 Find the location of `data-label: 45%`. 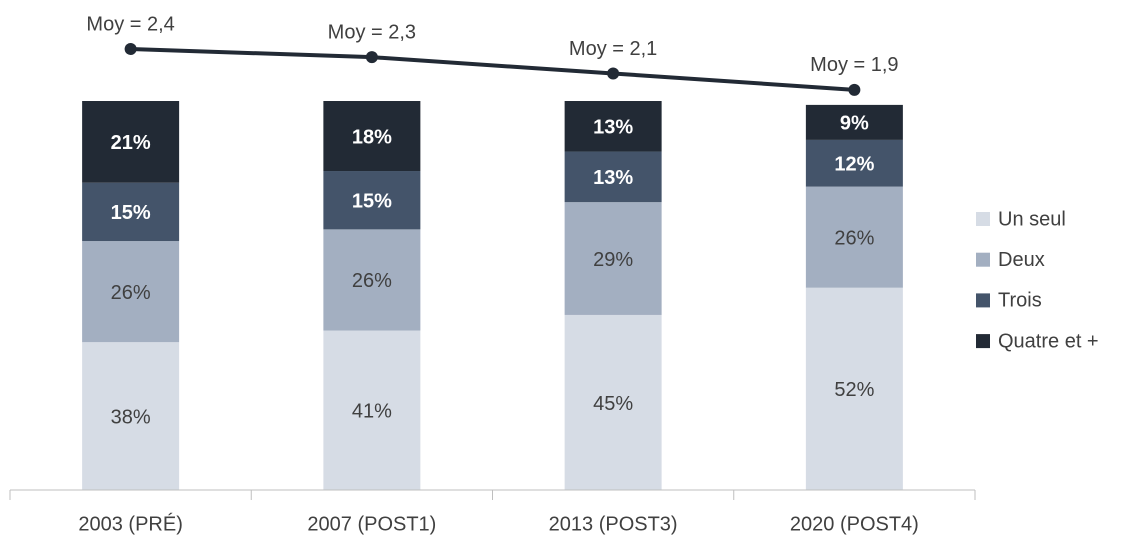

data-label: 45% is located at coordinates (613, 404).